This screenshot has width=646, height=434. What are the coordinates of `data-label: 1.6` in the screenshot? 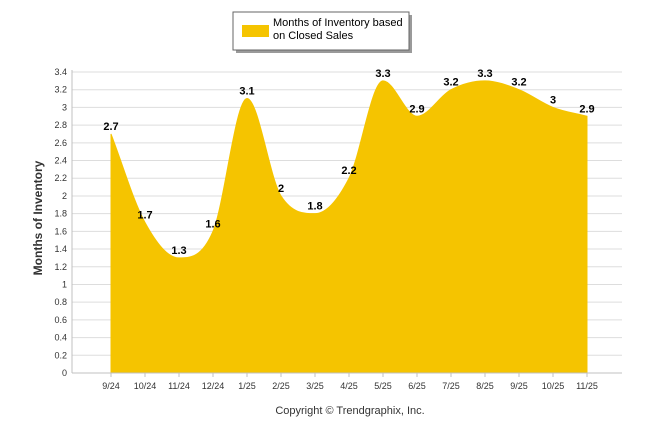 It's located at (212, 224).